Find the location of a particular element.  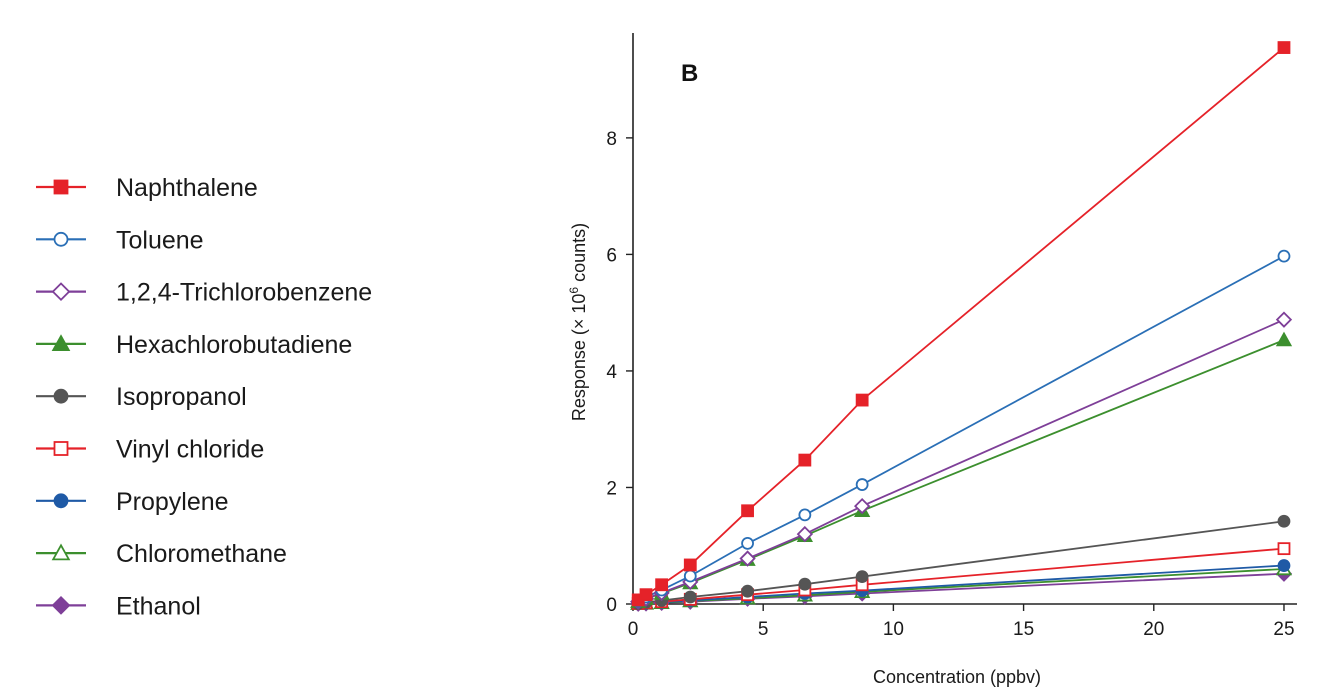

legend-label: Isopropanol is located at coordinates (181, 397).